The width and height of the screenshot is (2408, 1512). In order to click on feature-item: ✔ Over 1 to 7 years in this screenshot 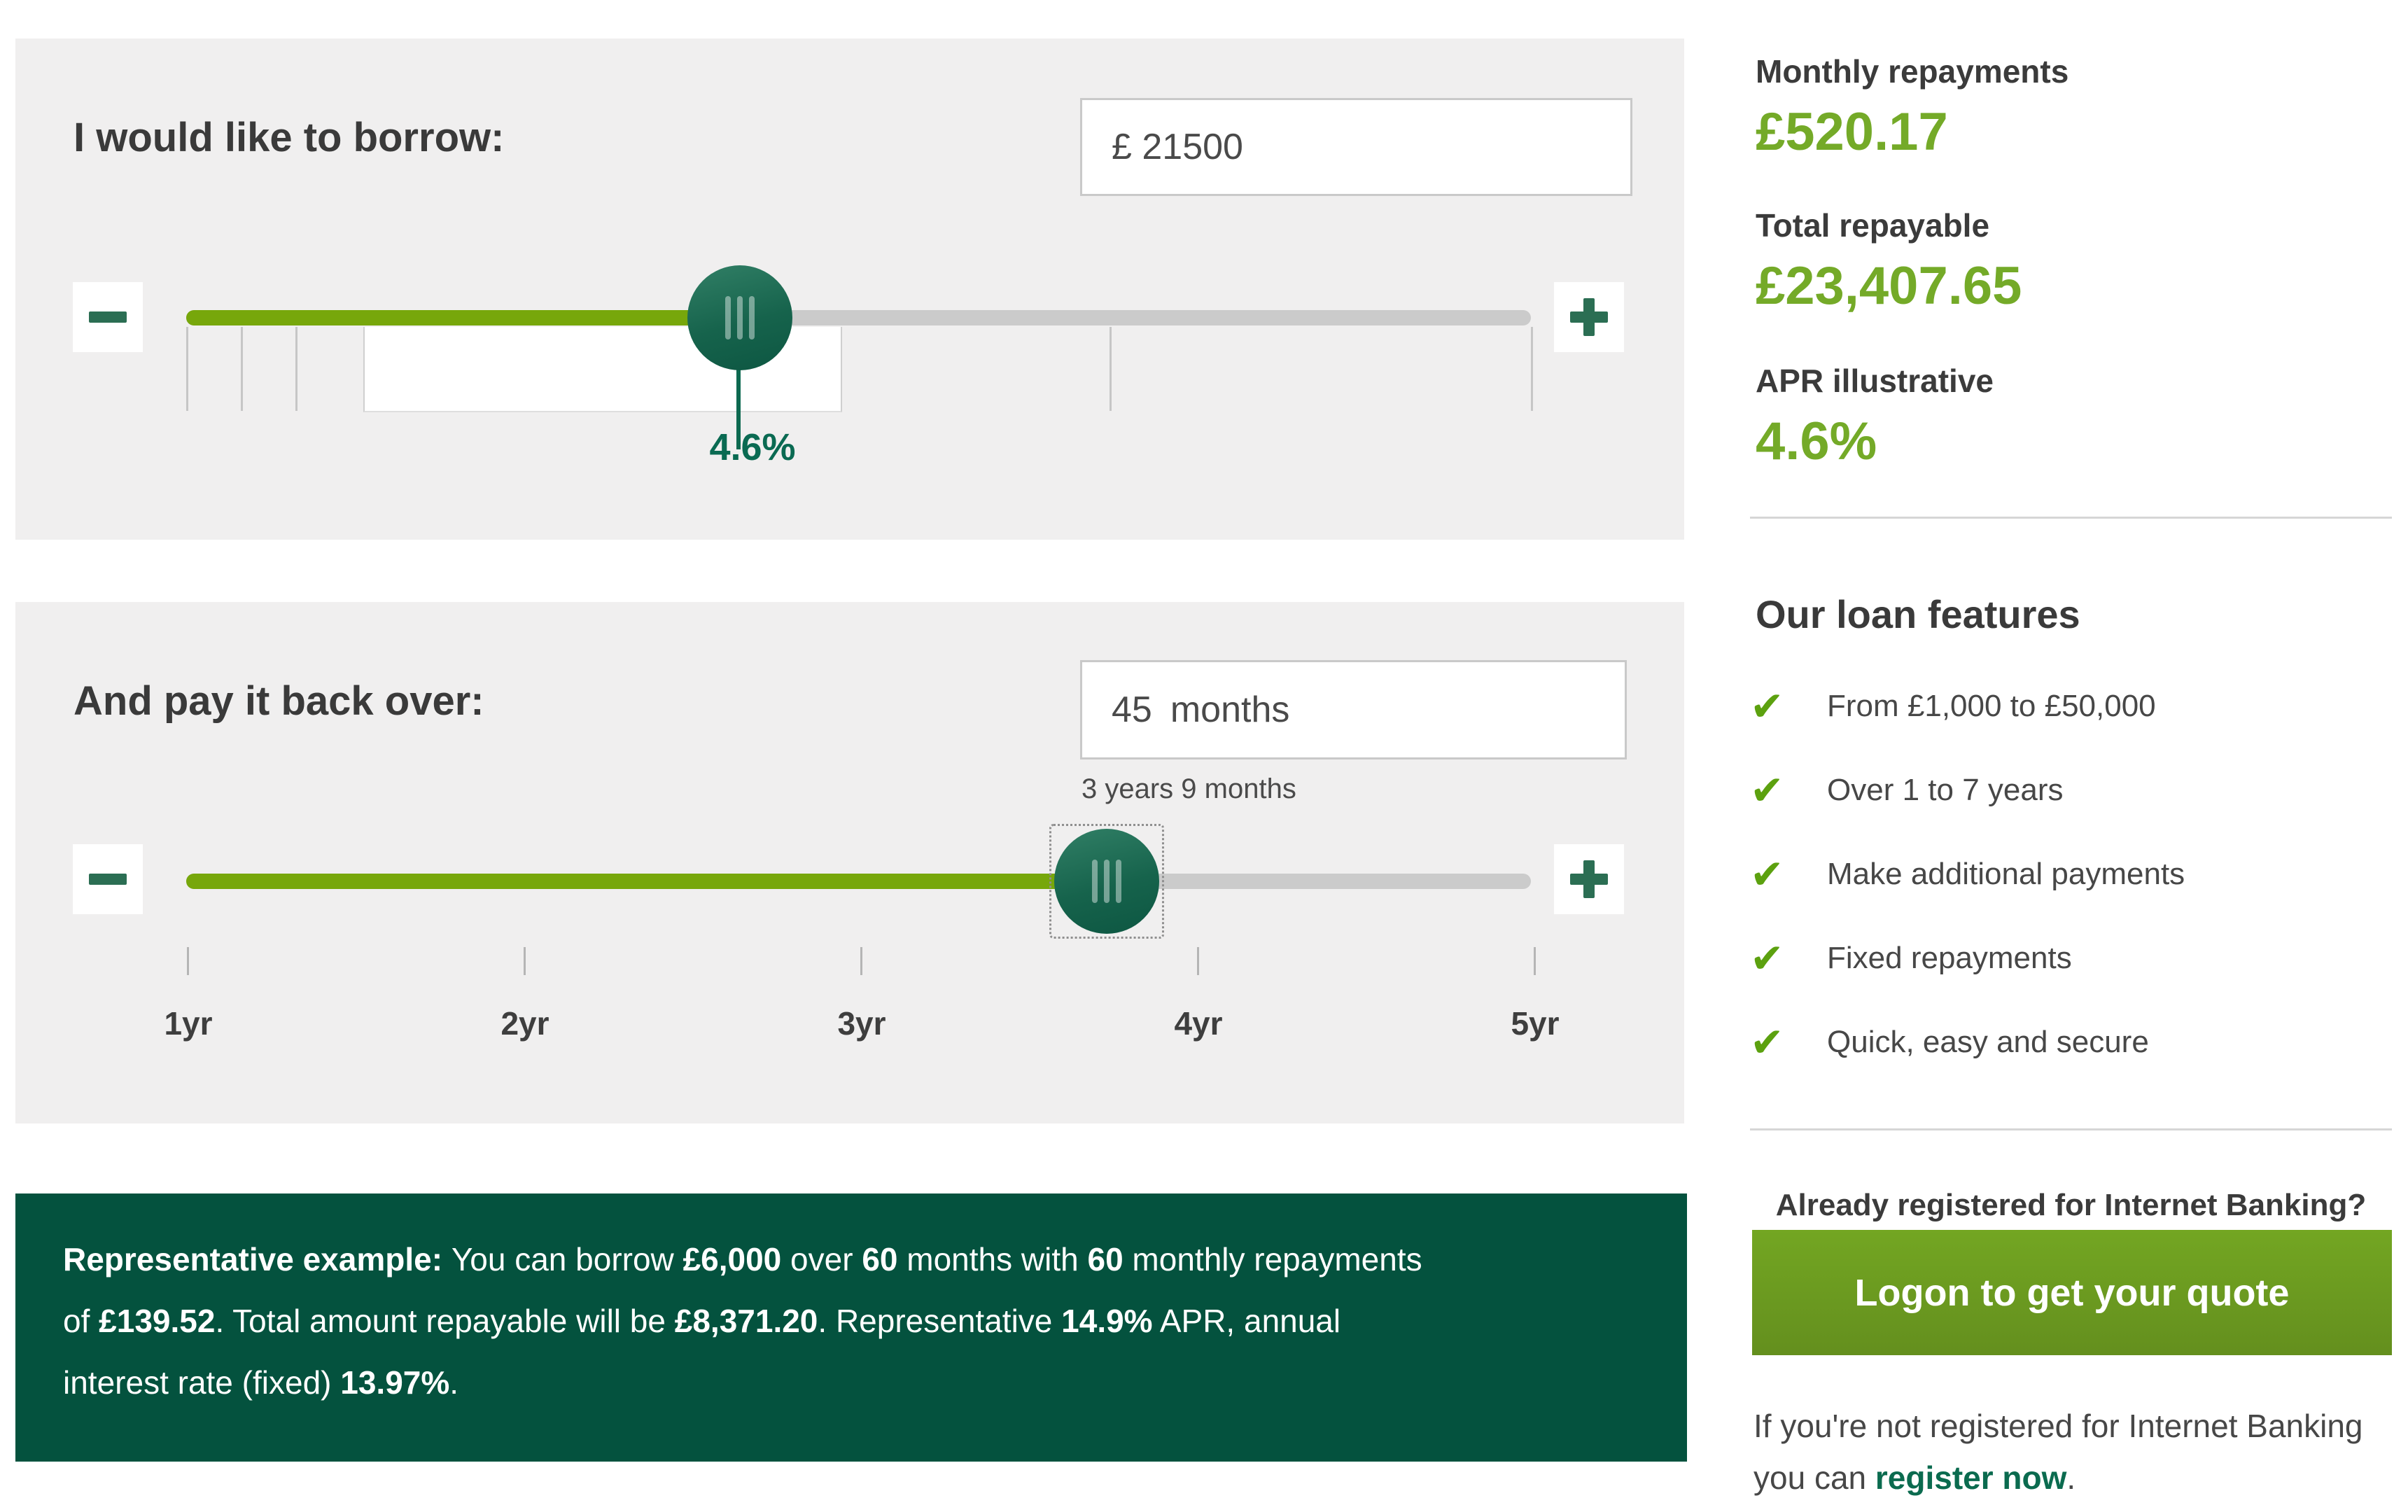, I will do `click(1907, 790)`.